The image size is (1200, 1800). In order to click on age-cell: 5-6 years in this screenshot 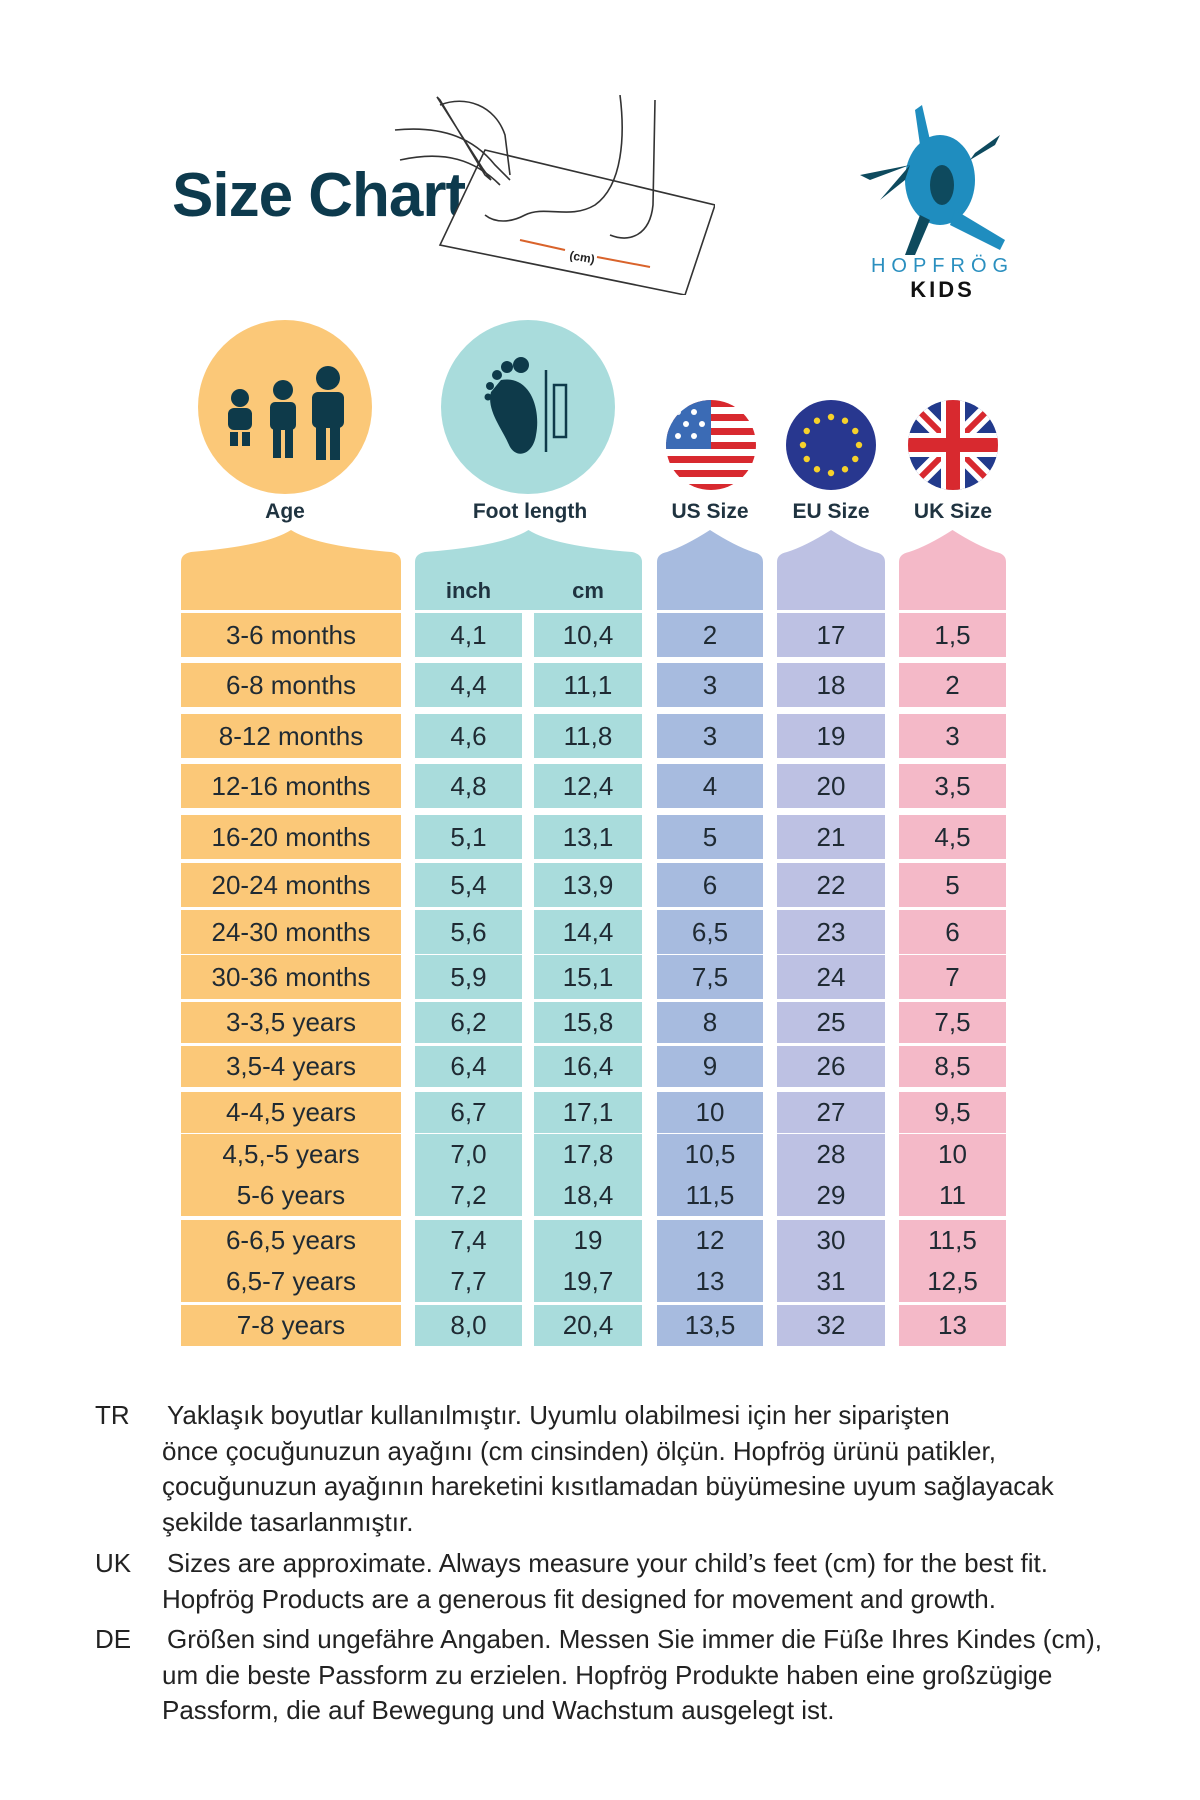, I will do `click(291, 1195)`.